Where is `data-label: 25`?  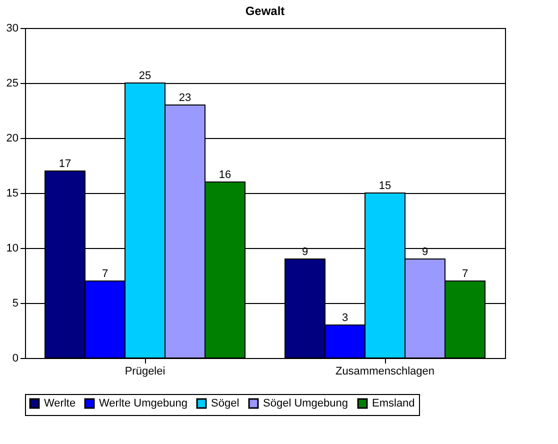
data-label: 25 is located at coordinates (145, 76).